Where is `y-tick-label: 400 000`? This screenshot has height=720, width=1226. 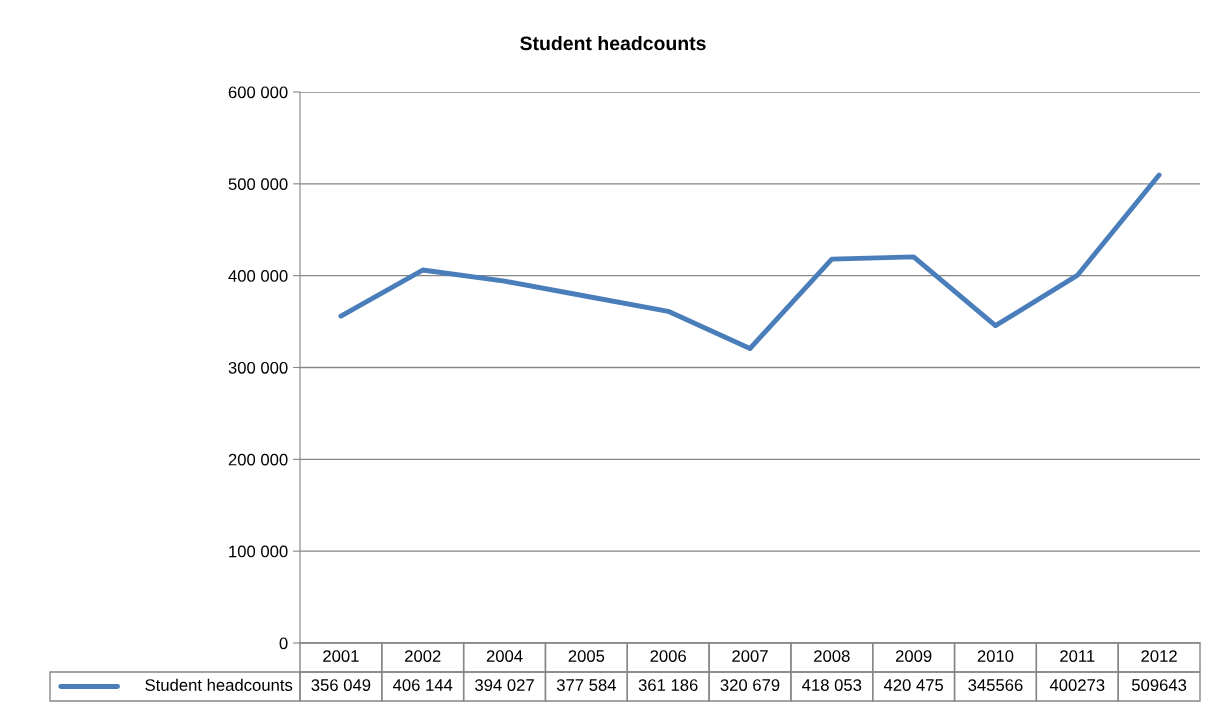
y-tick-label: 400 000 is located at coordinates (258, 276).